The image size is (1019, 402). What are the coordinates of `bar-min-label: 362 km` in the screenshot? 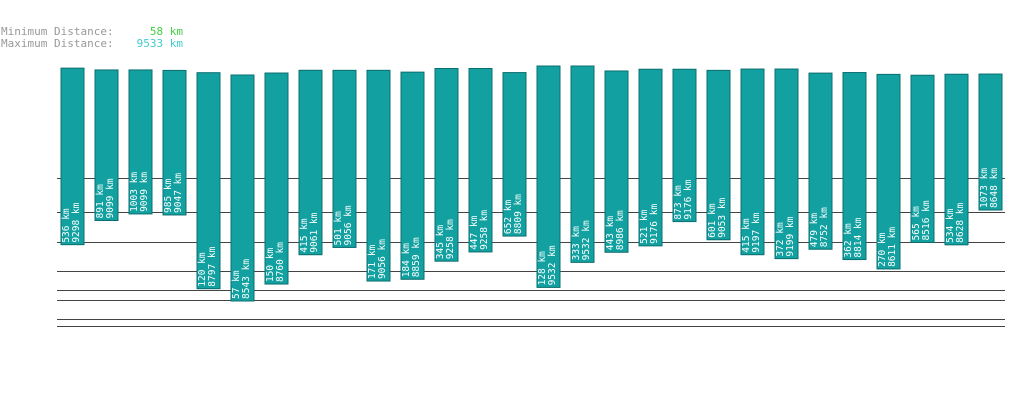 It's located at (848, 240).